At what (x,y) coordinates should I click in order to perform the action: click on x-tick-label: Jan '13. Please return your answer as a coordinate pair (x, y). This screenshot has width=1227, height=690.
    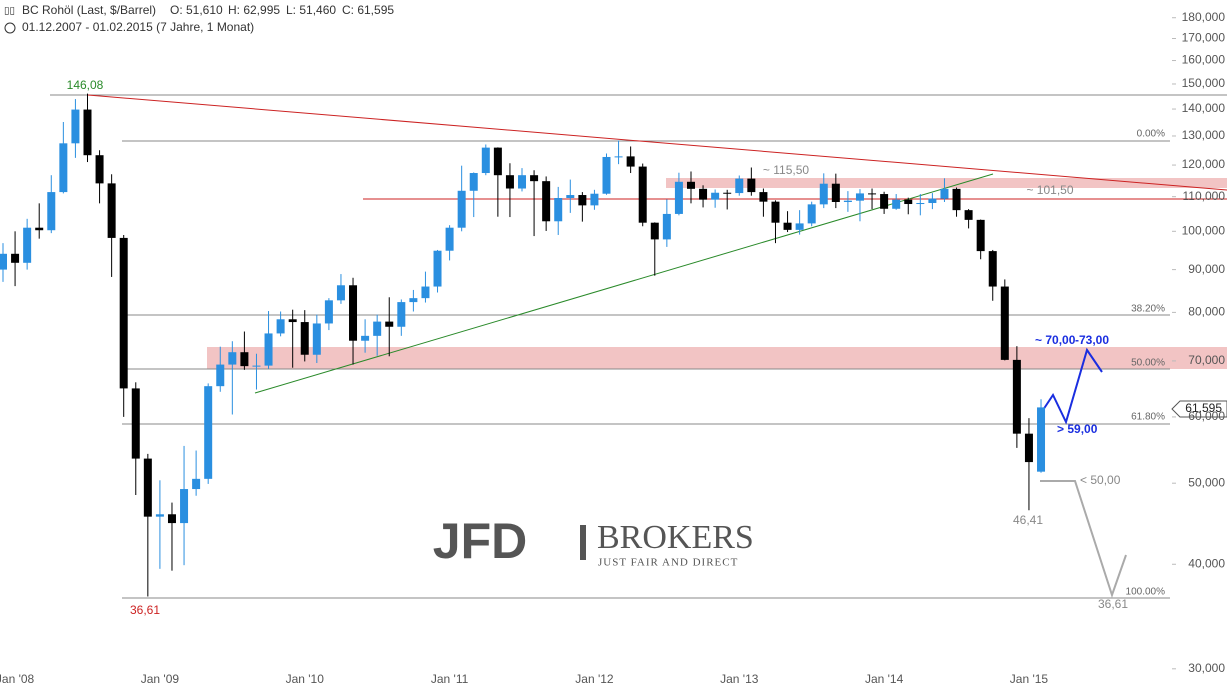
    Looking at the image, I should click on (739, 679).